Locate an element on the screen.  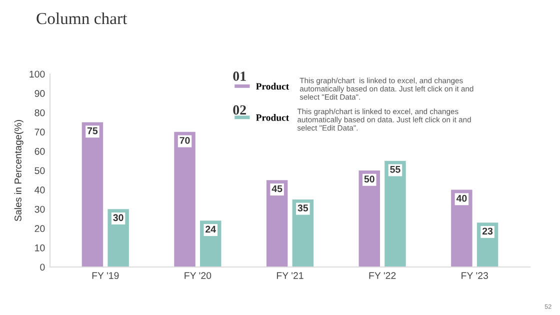
y-tick-label: 70 is located at coordinates (39, 132).